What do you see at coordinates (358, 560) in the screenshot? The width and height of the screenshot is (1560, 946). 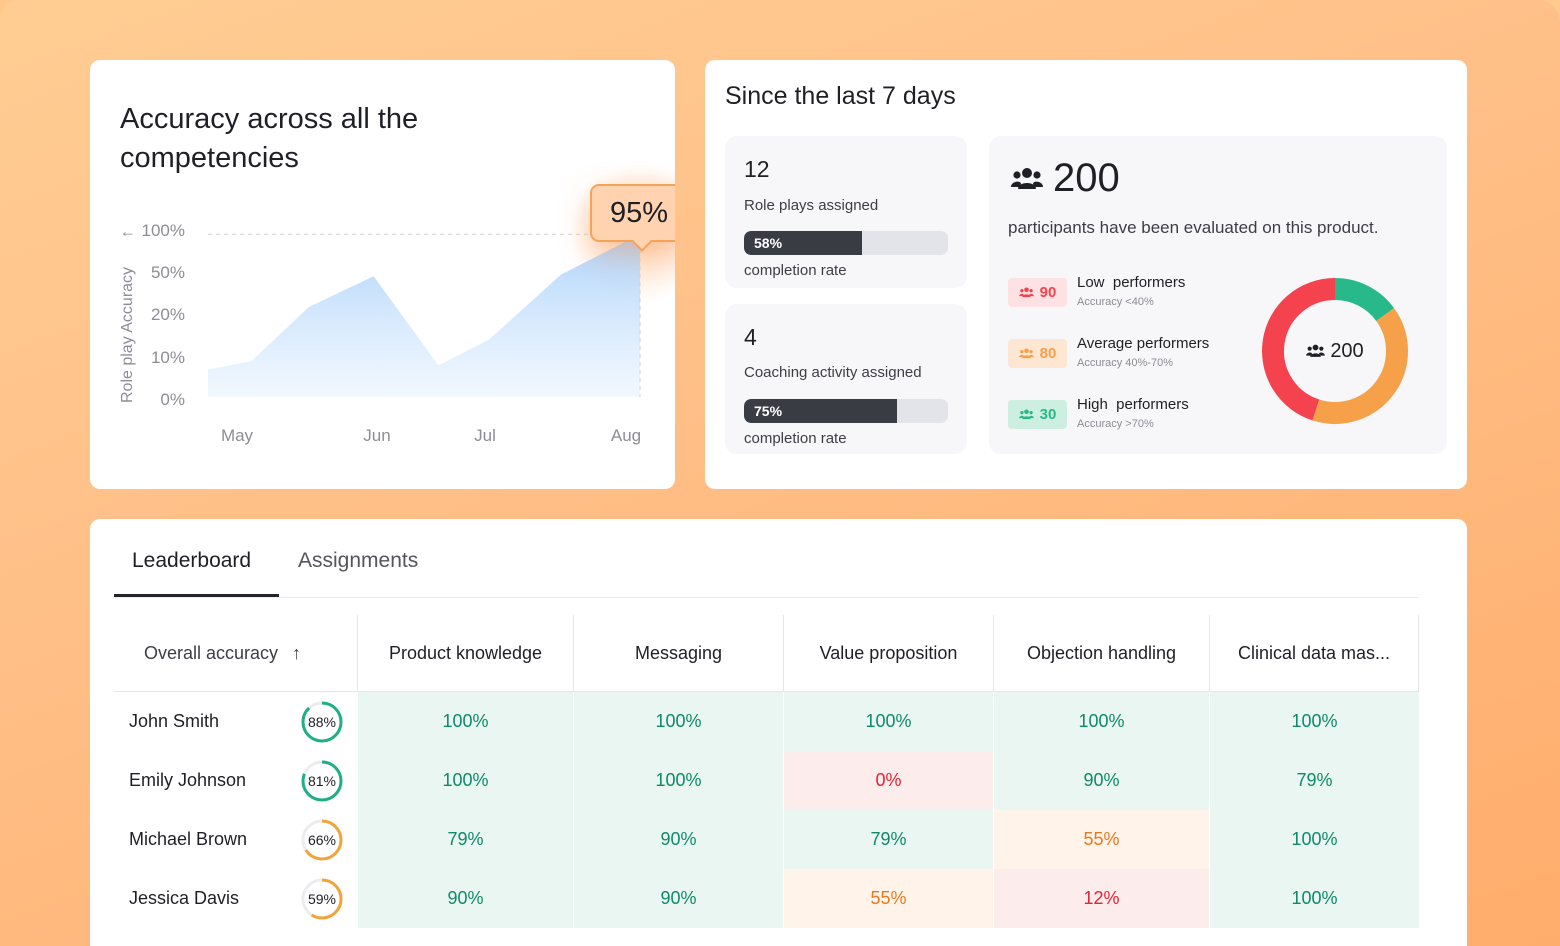 I see `tab-assignments: Assignments` at bounding box center [358, 560].